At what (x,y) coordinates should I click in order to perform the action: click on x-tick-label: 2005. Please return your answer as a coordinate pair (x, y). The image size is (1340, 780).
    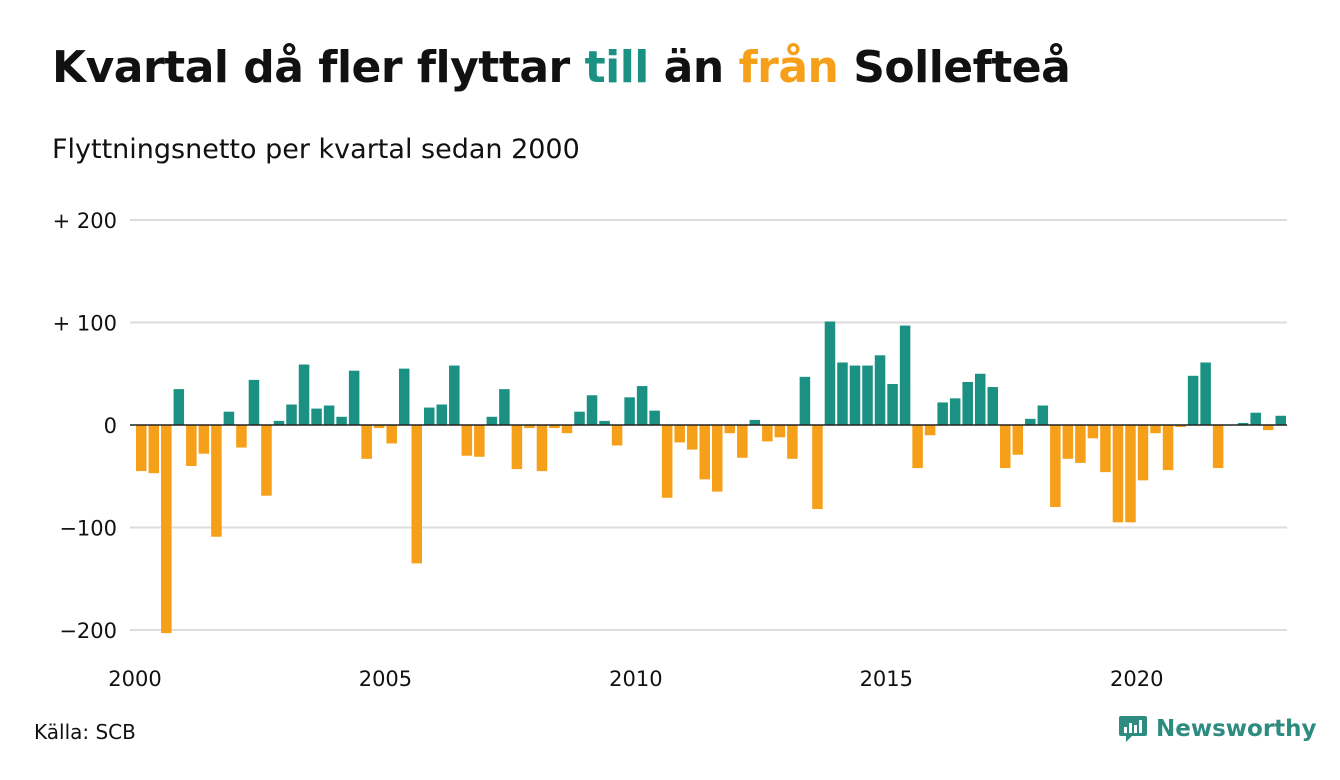
    Looking at the image, I should click on (385, 679).